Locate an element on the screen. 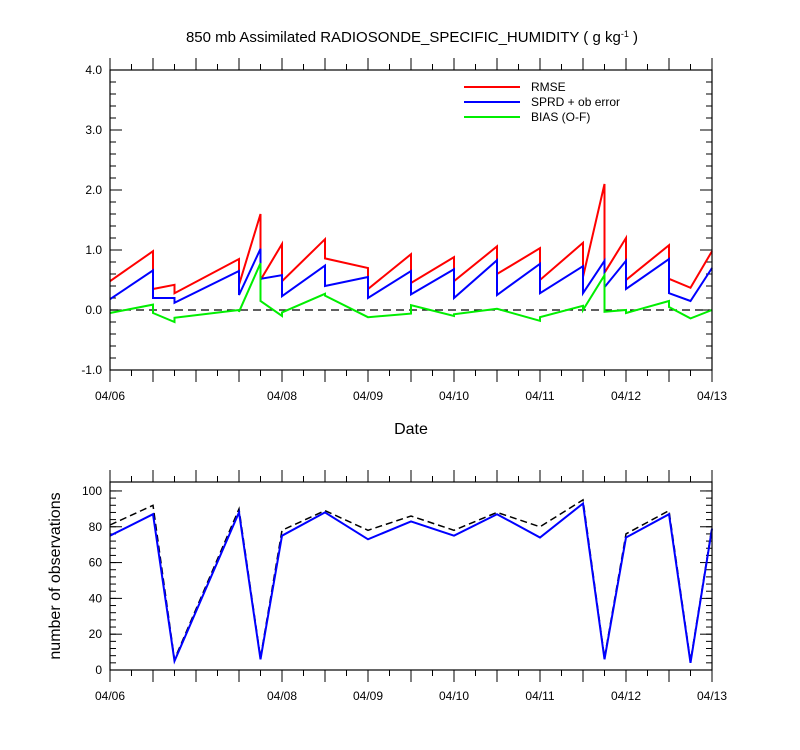 This screenshot has width=800, height=750. y-tick-label: 4.0 is located at coordinates (93, 70).